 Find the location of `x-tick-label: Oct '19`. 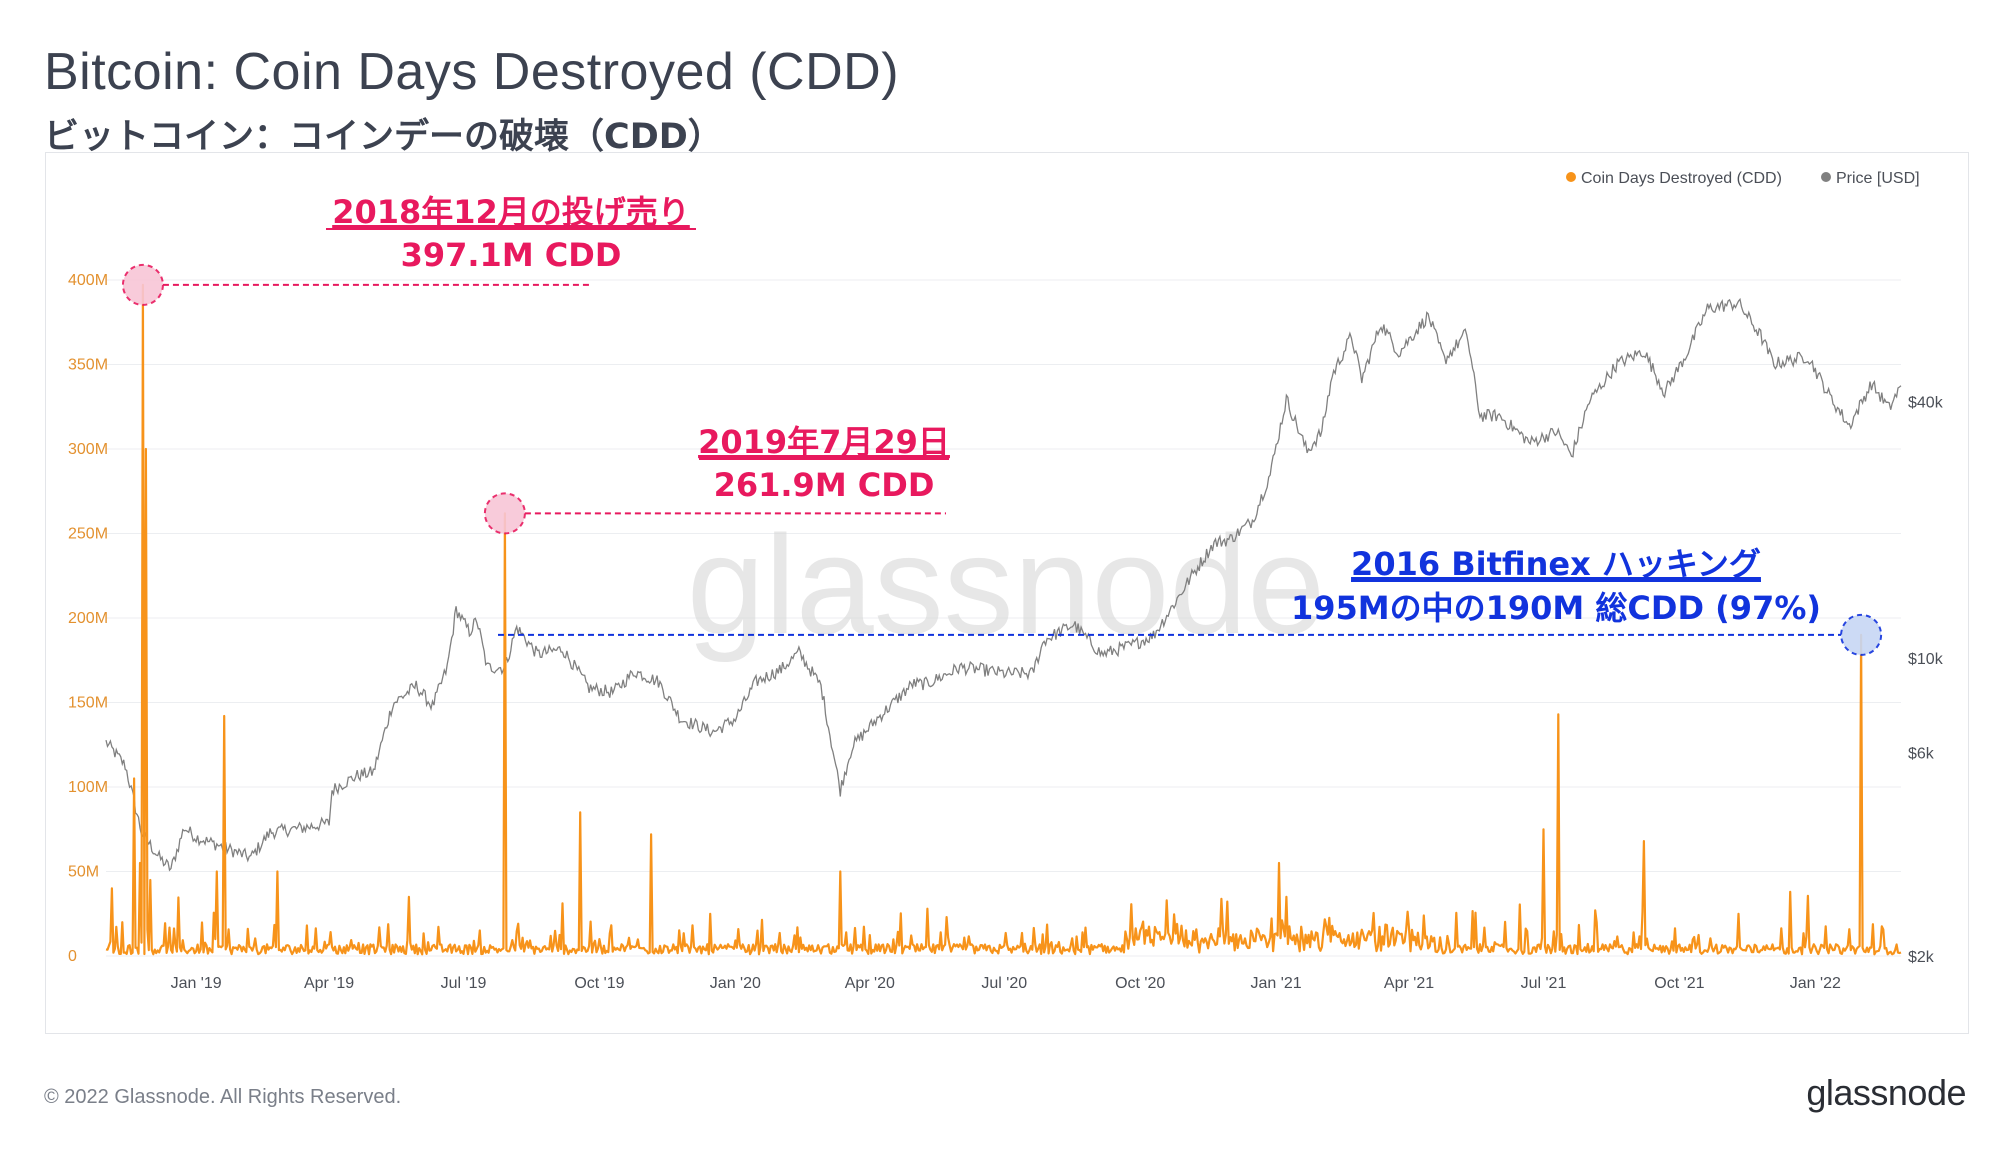

x-tick-label: Oct '19 is located at coordinates (599, 983).